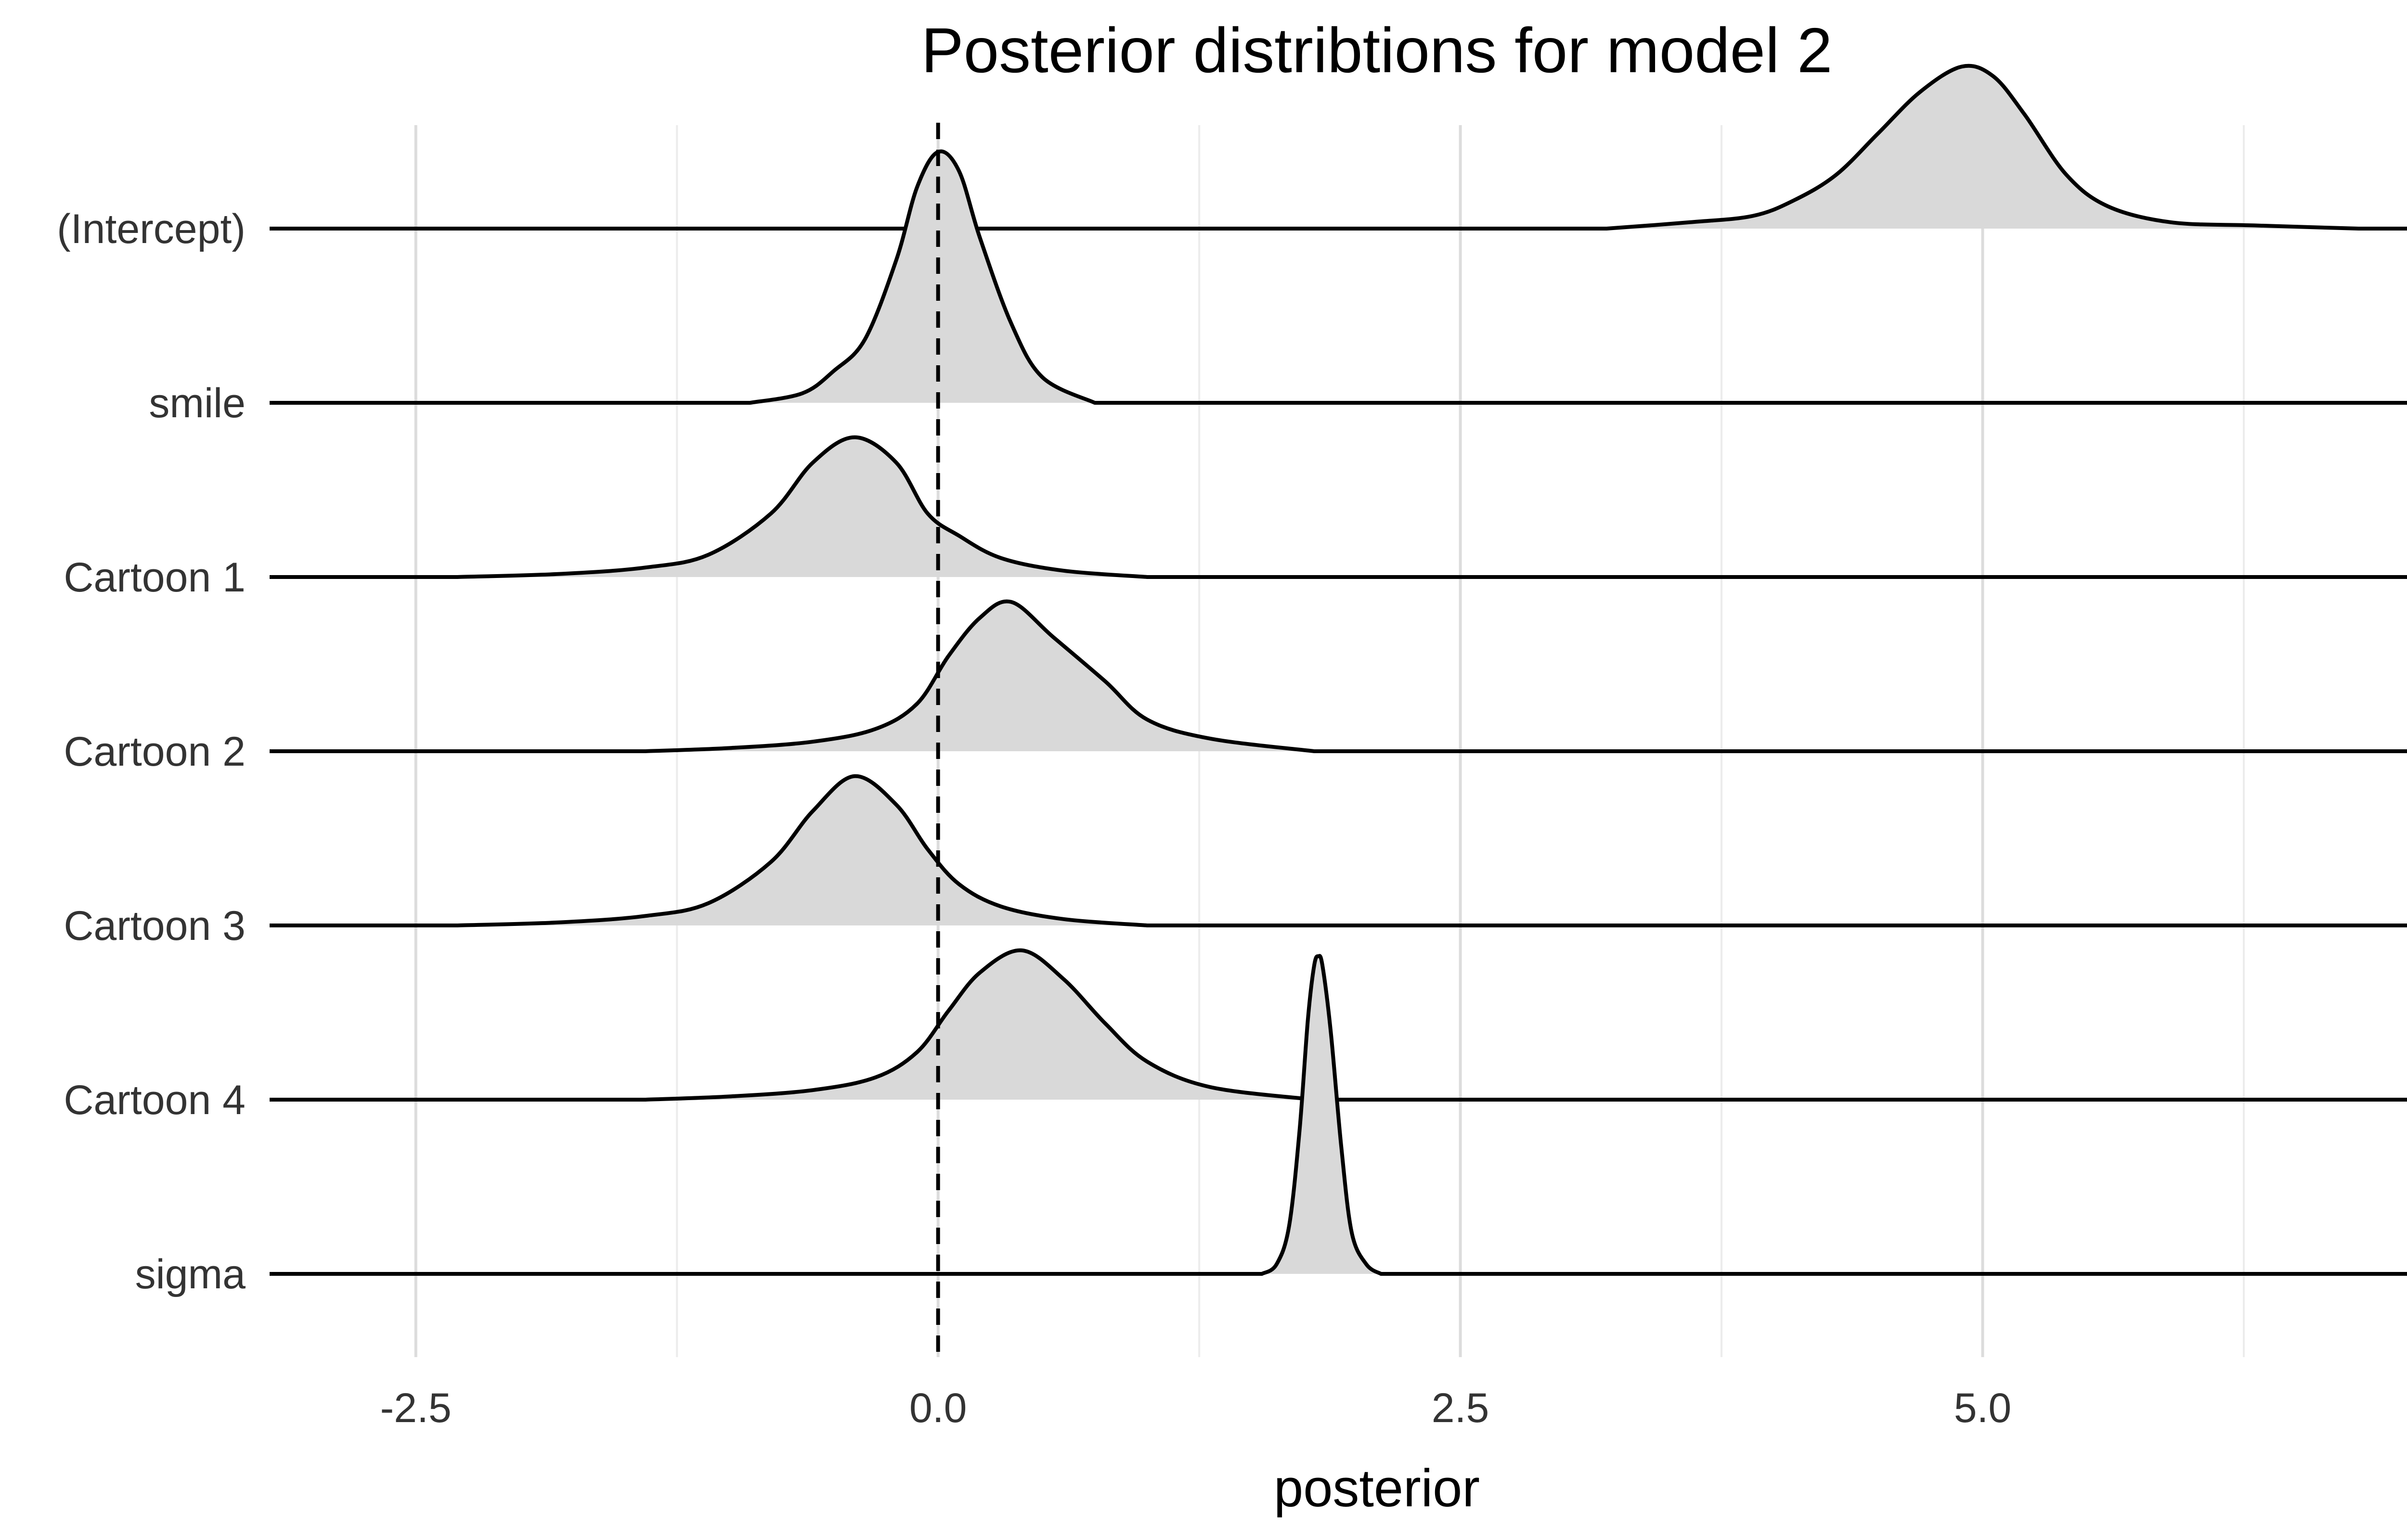  I want to click on ridge-smile, so click(1338, 277).